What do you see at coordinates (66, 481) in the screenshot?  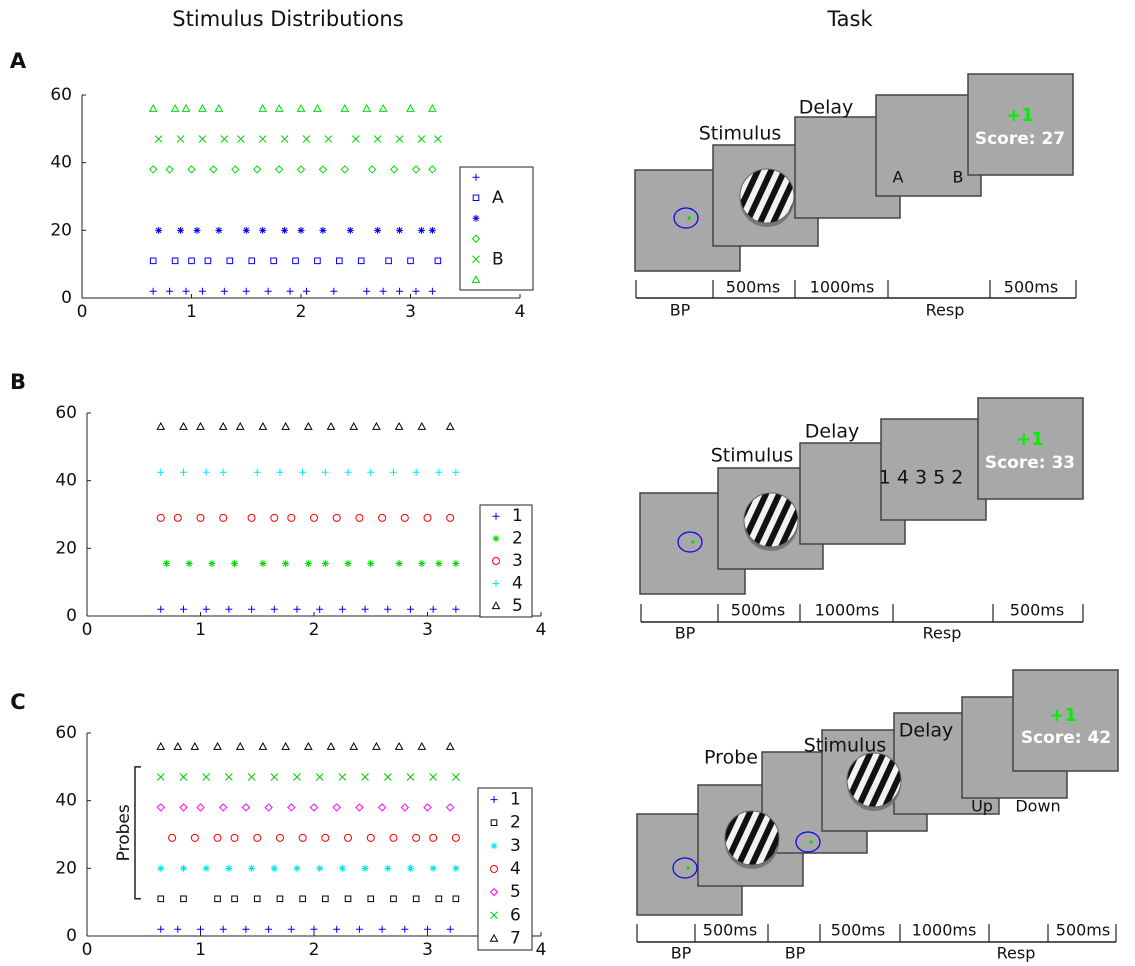 I see `y-tick-label: 40` at bounding box center [66, 481].